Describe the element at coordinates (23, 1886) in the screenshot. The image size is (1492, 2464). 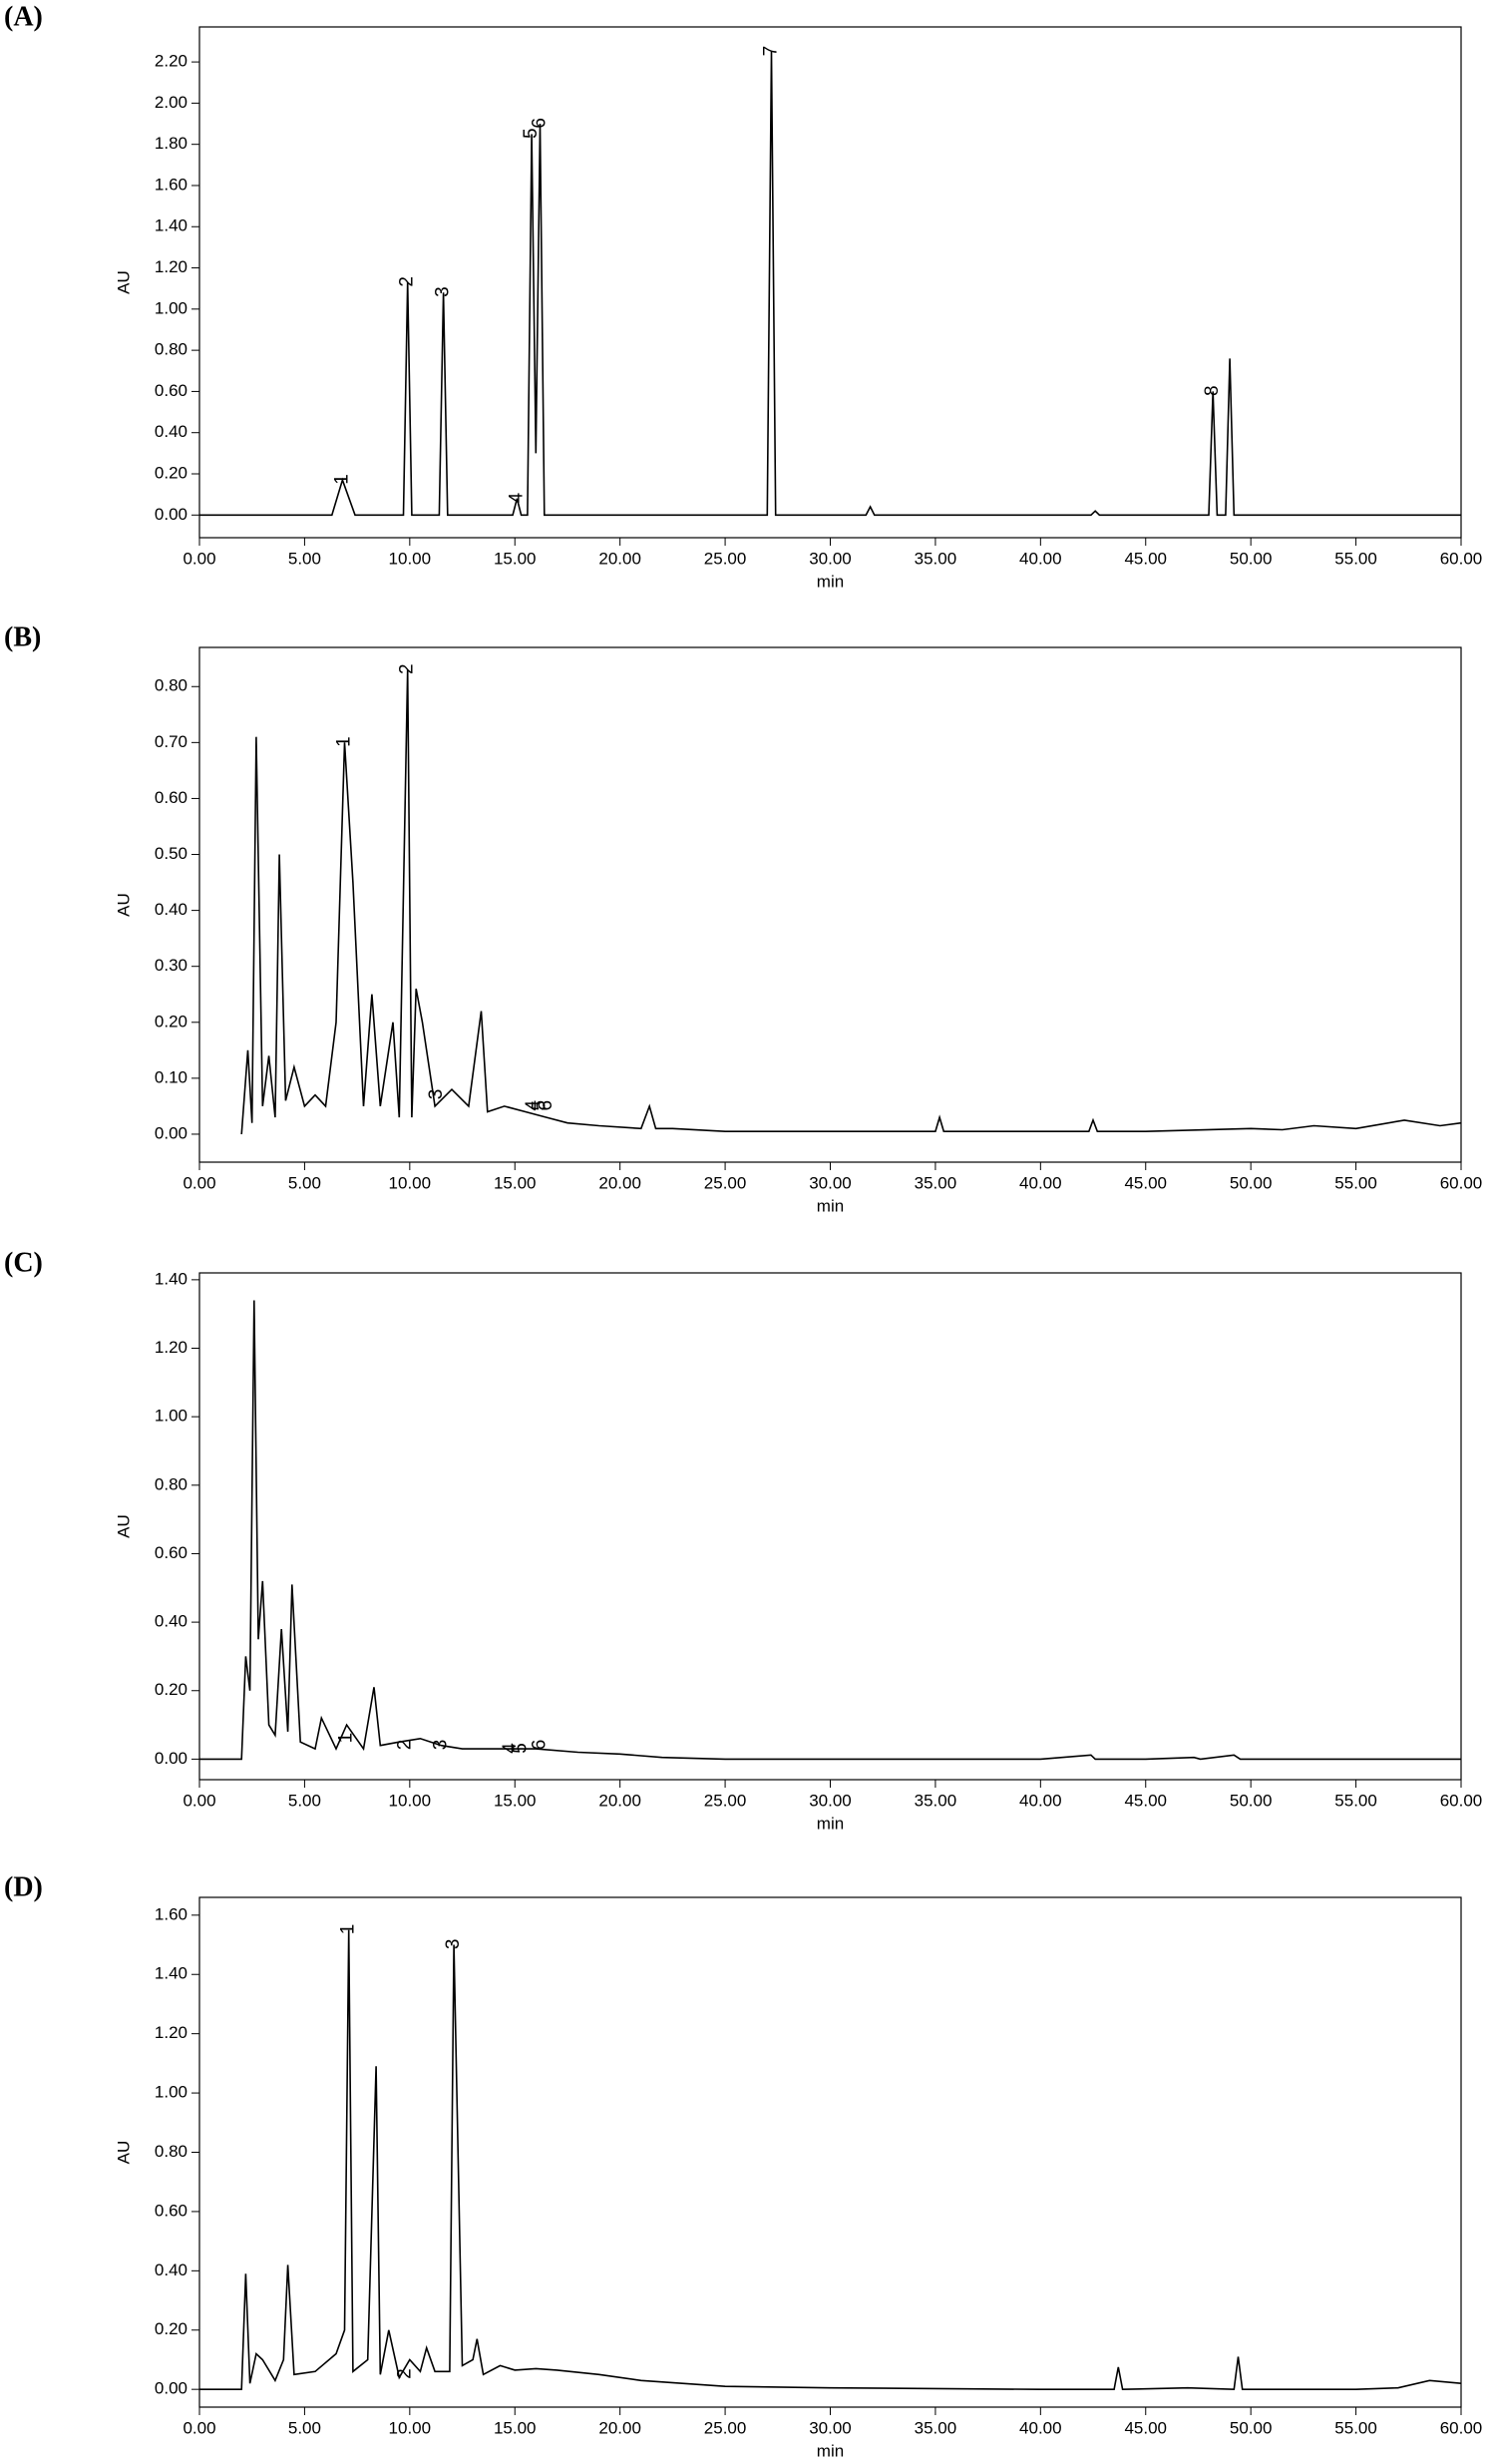
I see `panel-label: (D)` at that location.